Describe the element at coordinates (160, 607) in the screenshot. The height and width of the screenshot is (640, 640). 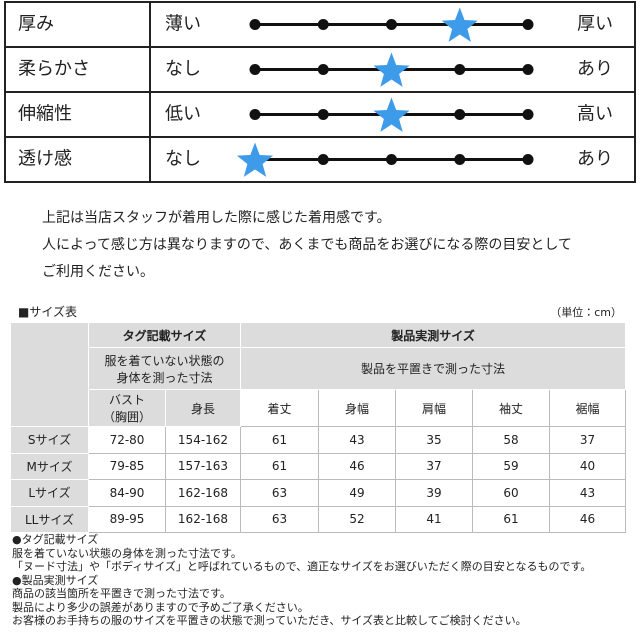
I see `note-line: 製品により多少の誤差がありますので予めご了承ください。` at that location.